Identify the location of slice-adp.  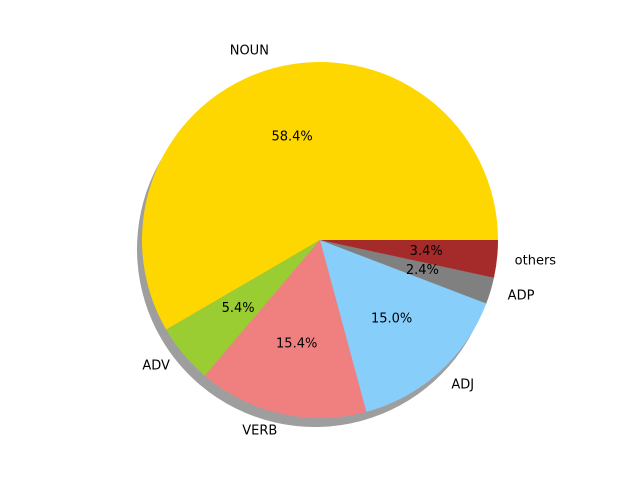
(407, 272).